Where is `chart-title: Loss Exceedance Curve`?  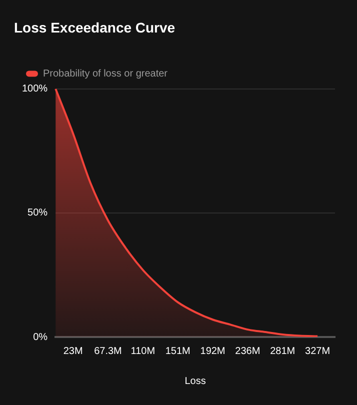 chart-title: Loss Exceedance Curve is located at coordinates (95, 27).